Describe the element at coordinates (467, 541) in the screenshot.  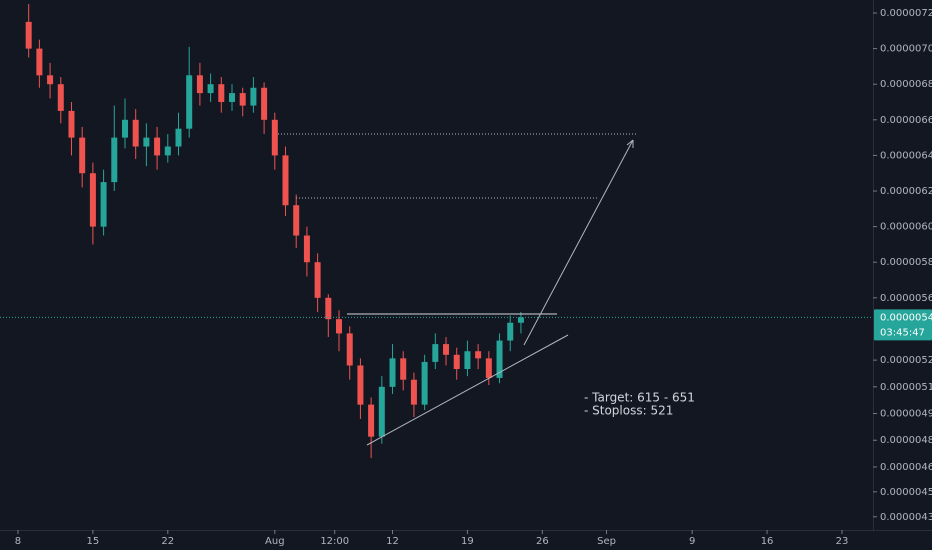
I see `x-tick-label: 19` at that location.